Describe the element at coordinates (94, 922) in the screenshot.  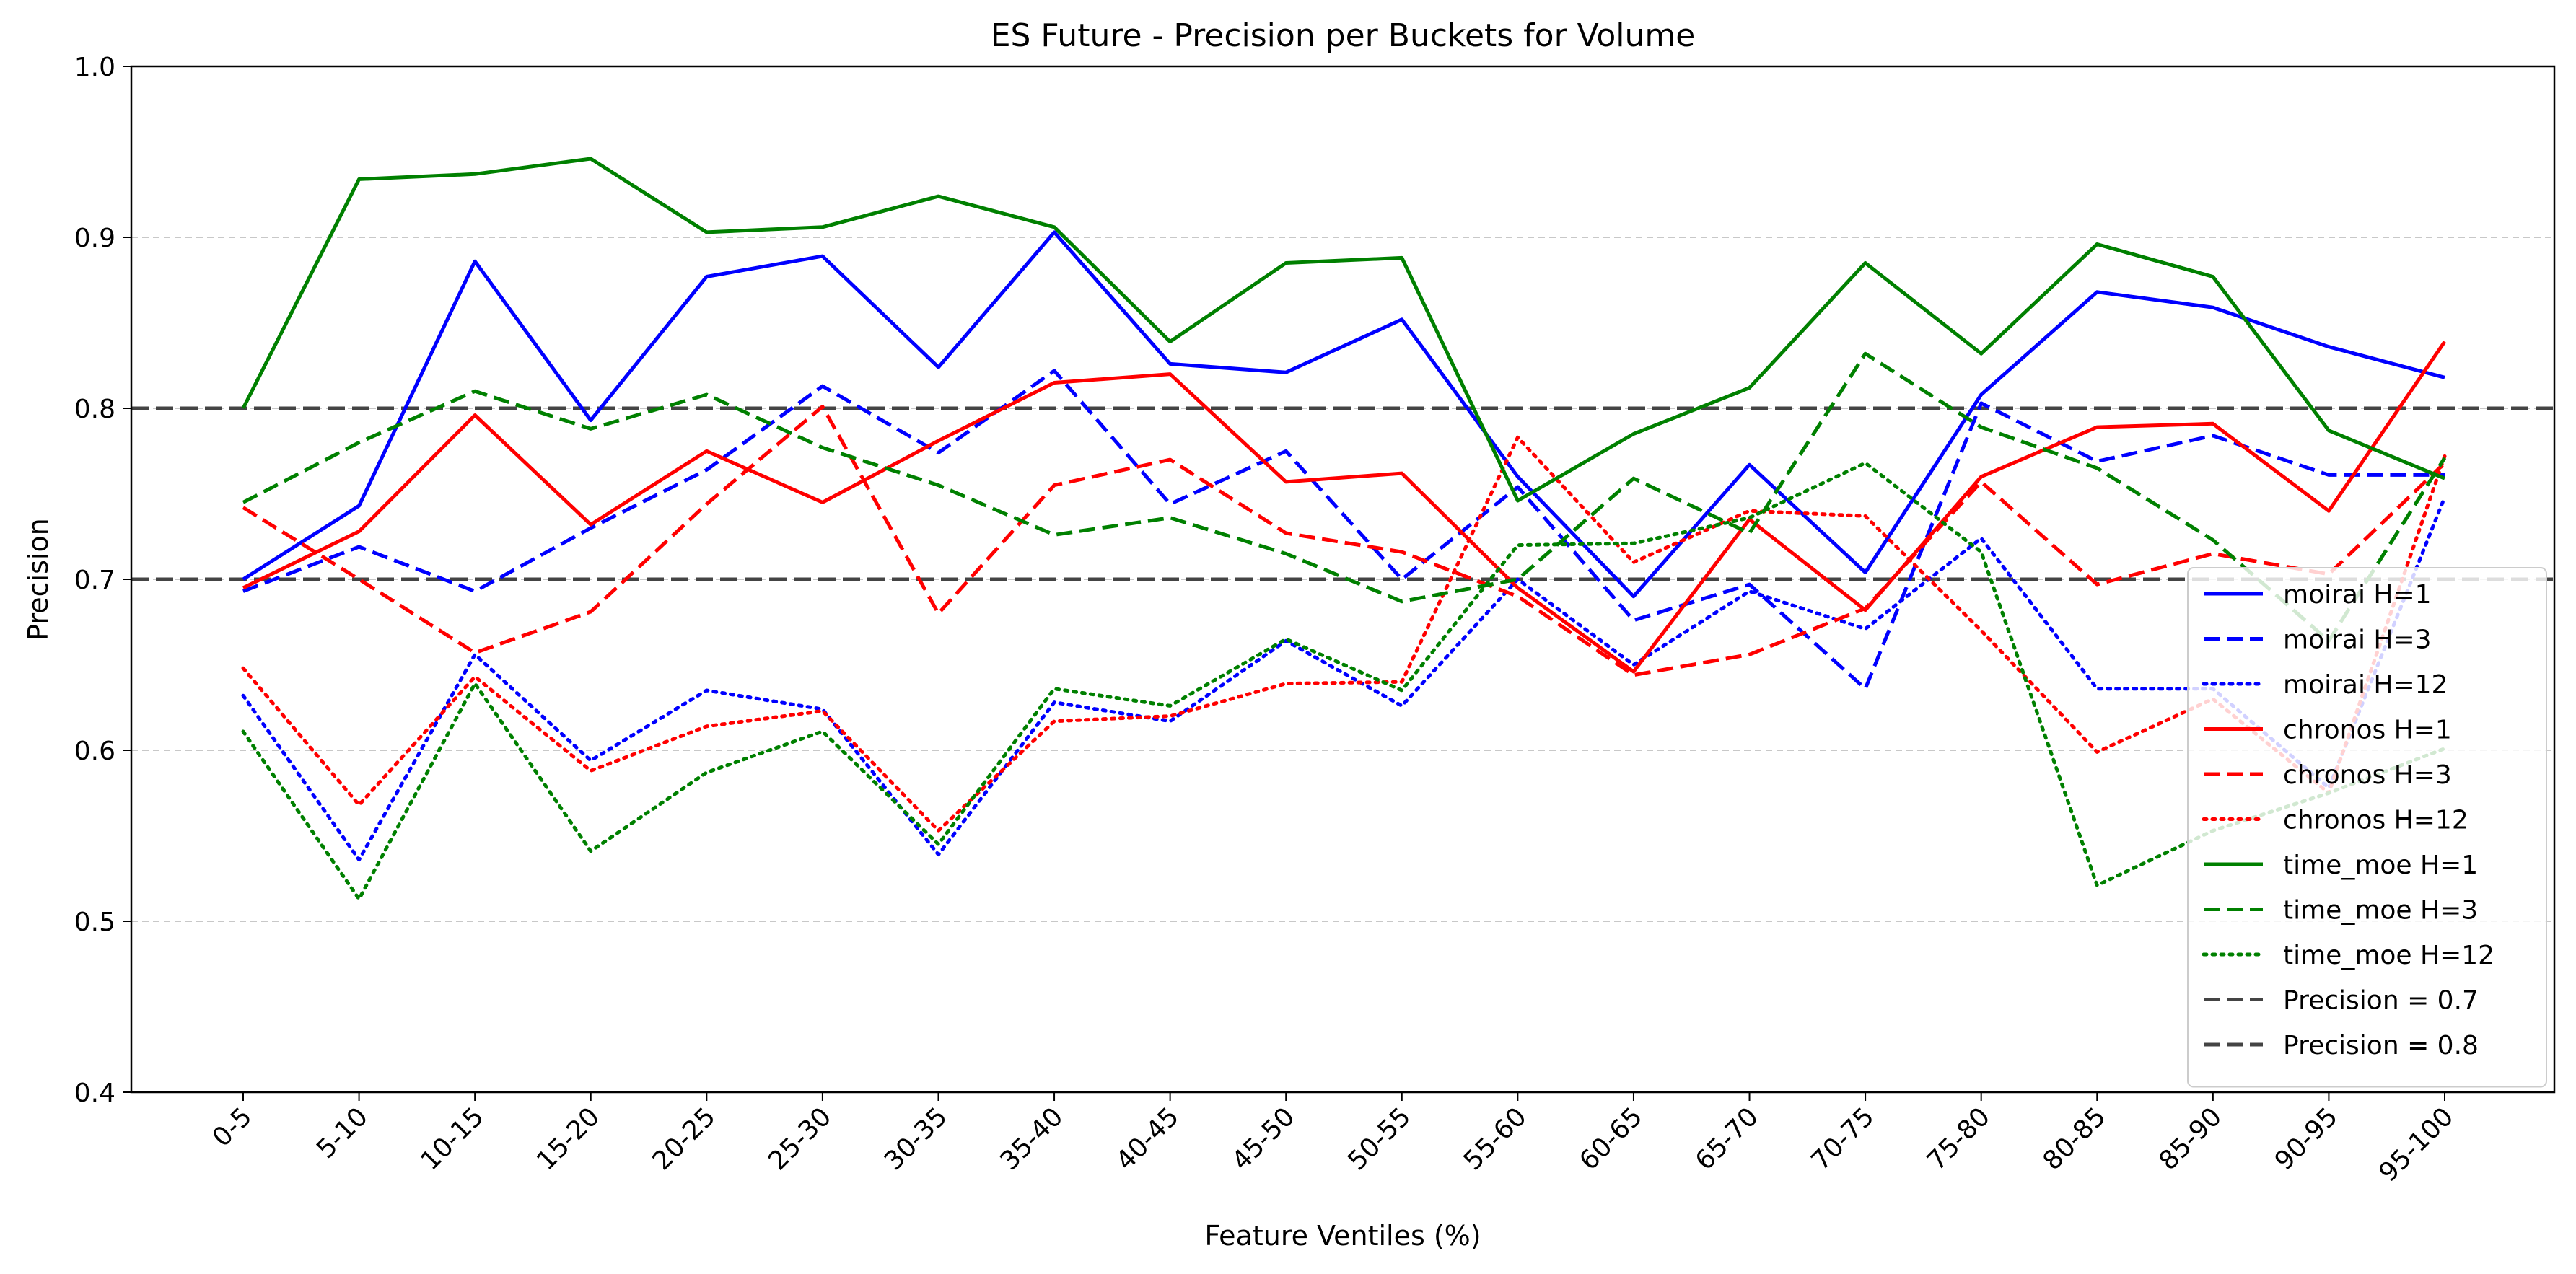
I see `y-tick-label: 0.5` at that location.